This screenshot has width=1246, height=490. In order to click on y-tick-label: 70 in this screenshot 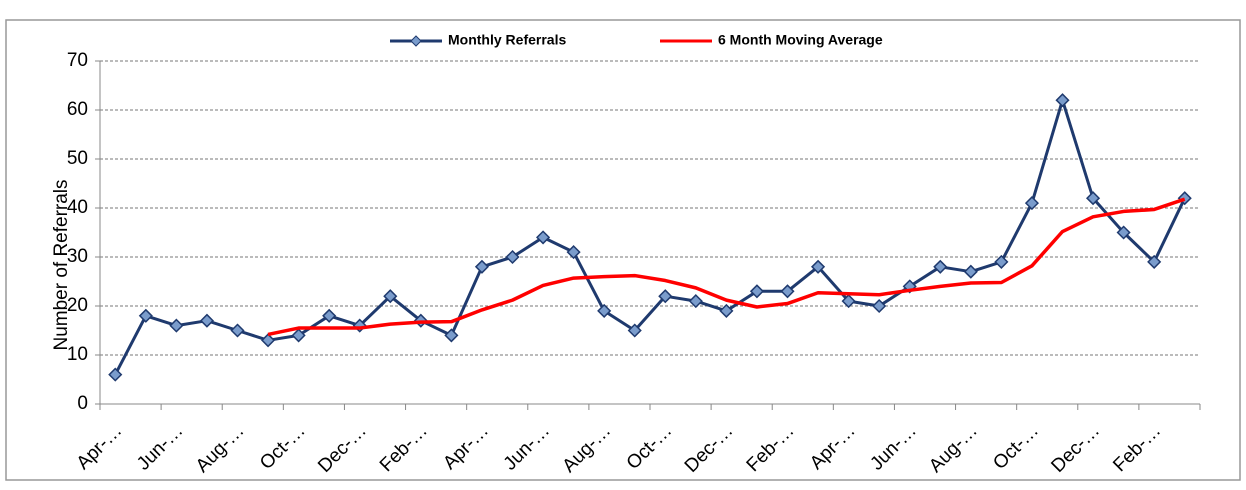, I will do `click(77, 60)`.